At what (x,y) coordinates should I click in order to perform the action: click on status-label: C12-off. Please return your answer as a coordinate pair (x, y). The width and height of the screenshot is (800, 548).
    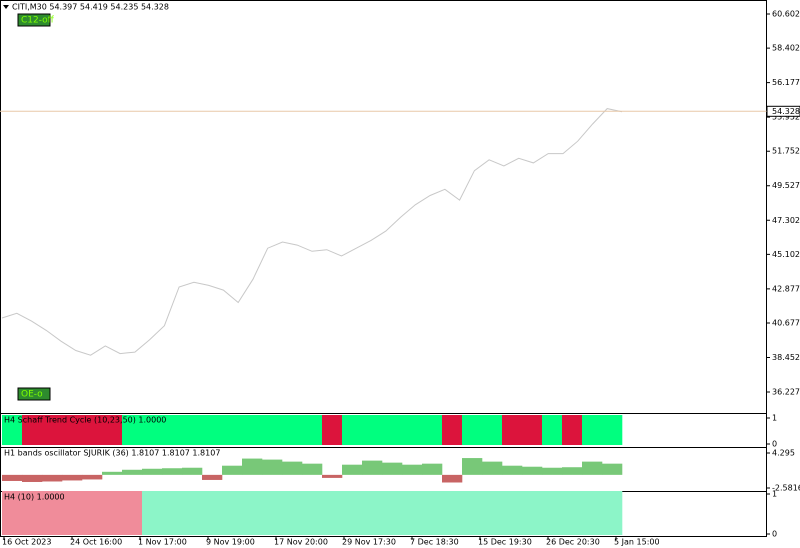
    Looking at the image, I should click on (38, 21).